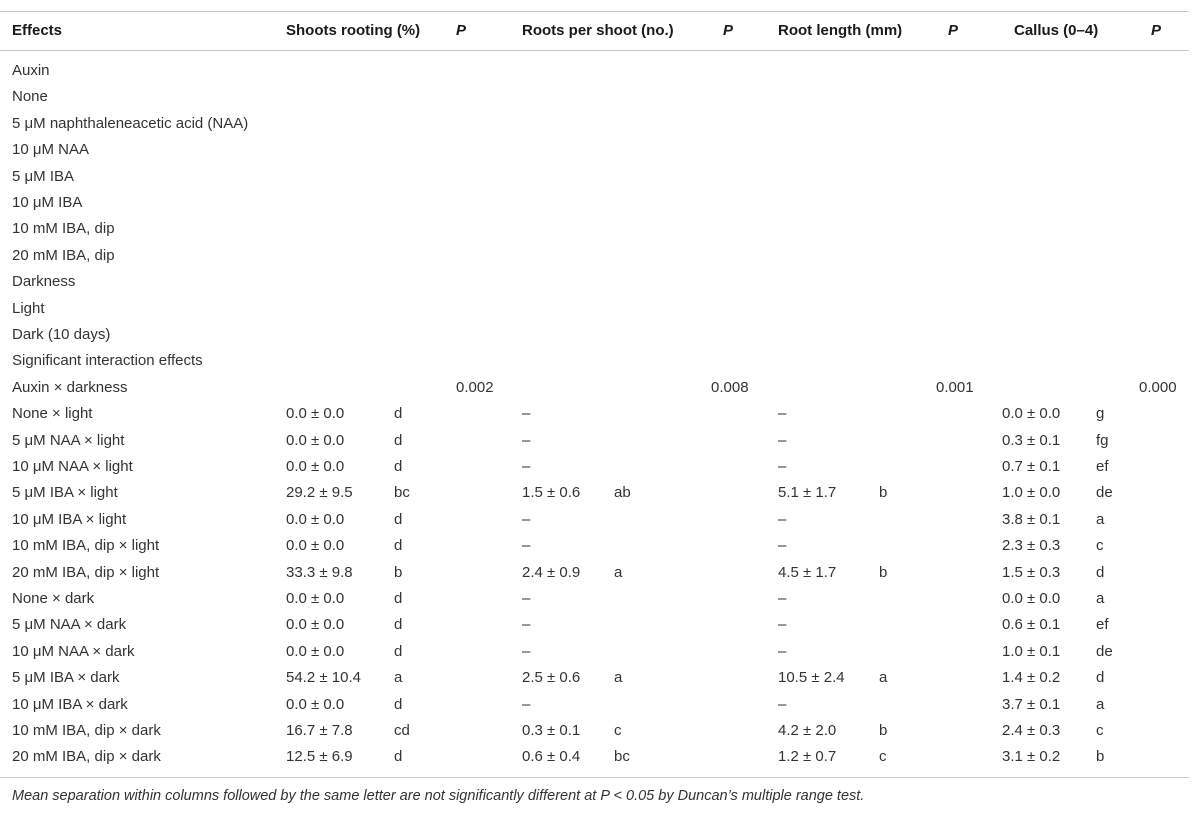  What do you see at coordinates (1102, 625) in the screenshot?
I see `cell-callus-letter: ef` at bounding box center [1102, 625].